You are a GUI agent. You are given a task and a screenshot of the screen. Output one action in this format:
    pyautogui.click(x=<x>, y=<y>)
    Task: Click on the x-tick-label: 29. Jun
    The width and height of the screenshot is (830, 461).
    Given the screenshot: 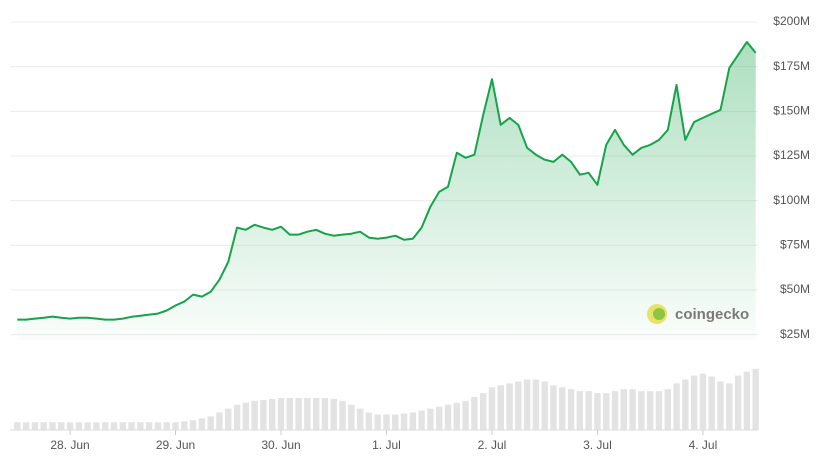 What is the action you would take?
    pyautogui.click(x=175, y=445)
    